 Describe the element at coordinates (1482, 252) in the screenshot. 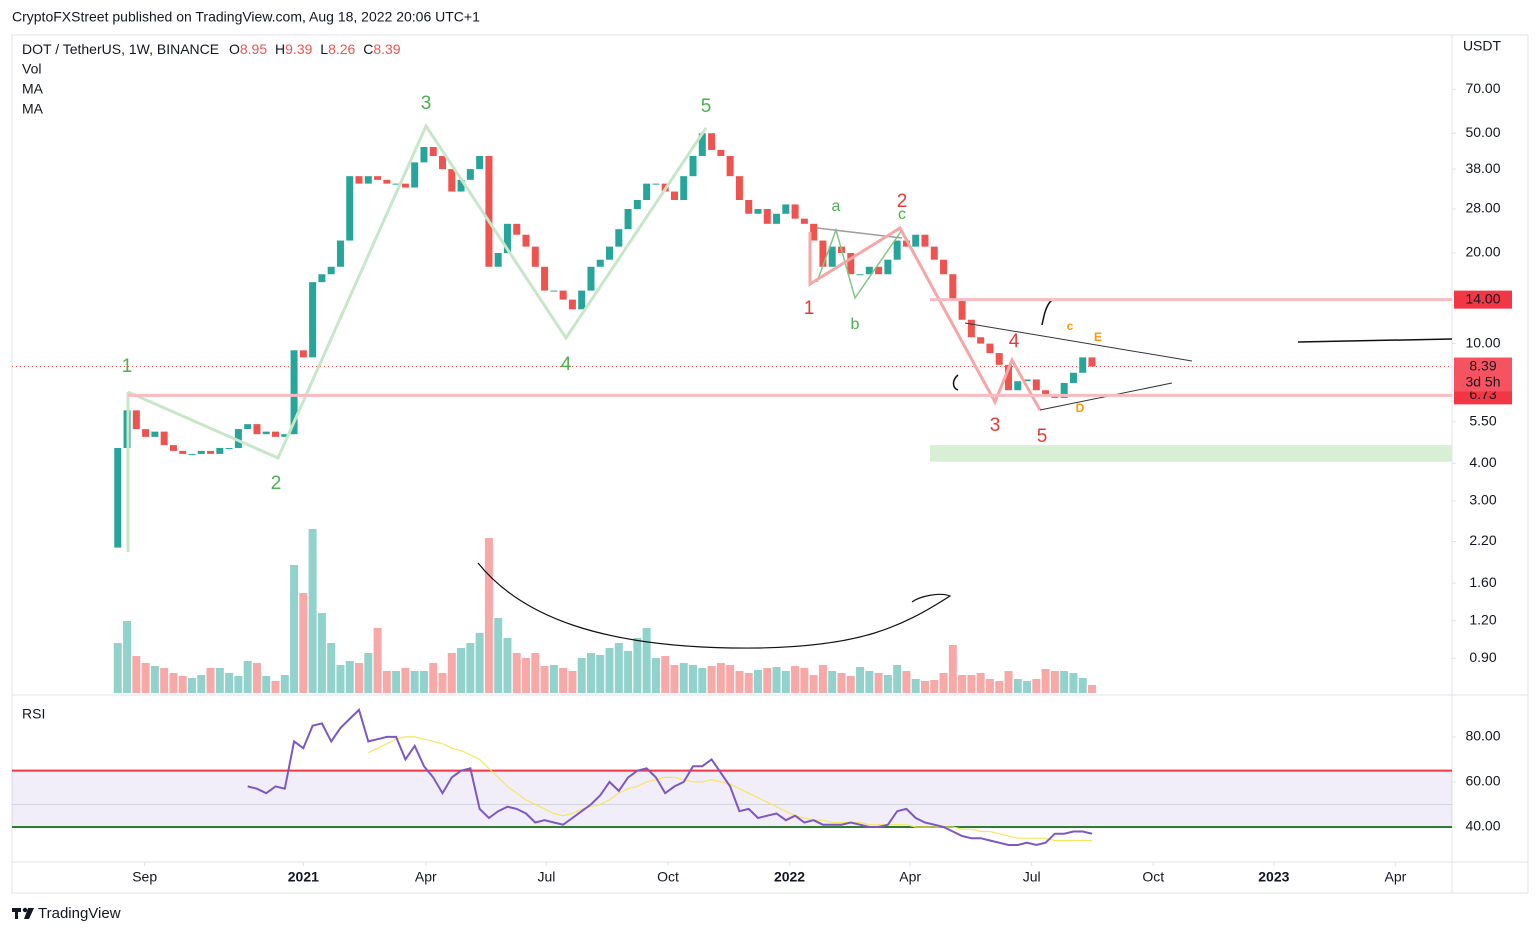

I see `y-tick-label: 20.00` at that location.